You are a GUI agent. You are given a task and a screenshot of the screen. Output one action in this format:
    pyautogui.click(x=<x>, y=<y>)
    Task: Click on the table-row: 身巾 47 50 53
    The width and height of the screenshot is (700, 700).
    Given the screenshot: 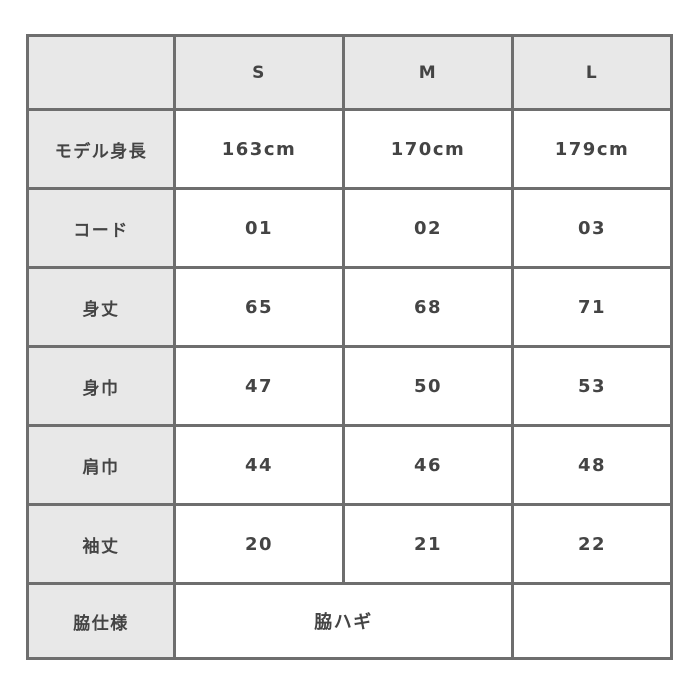 What is the action you would take?
    pyautogui.click(x=349, y=386)
    